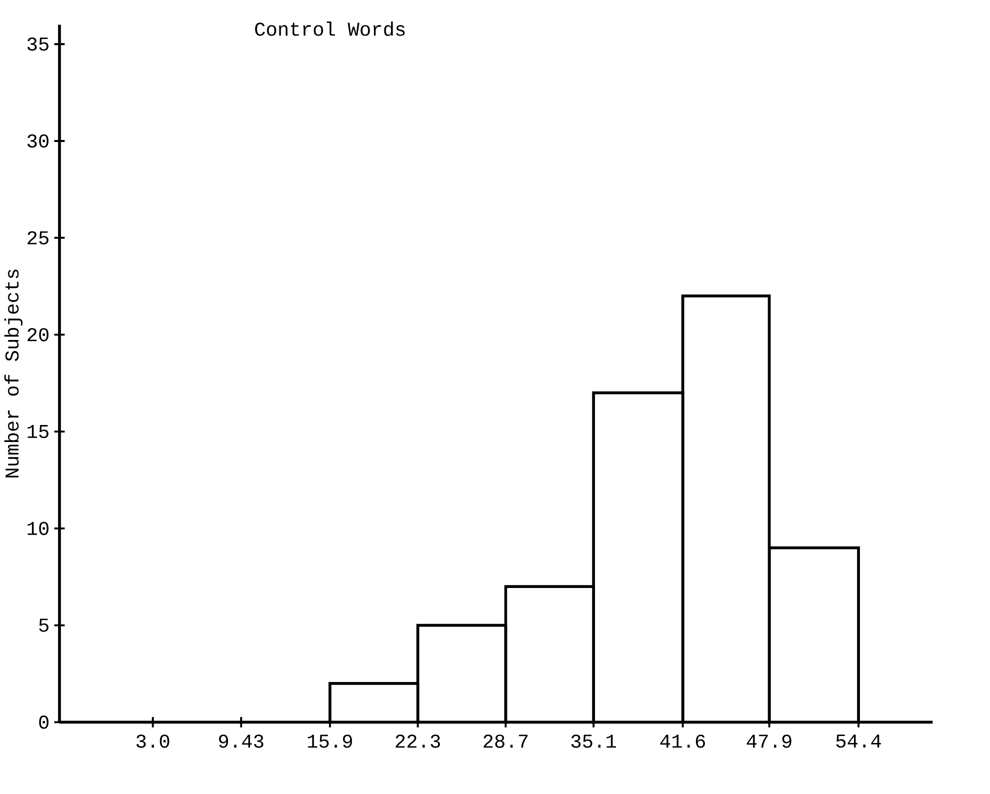 The height and width of the screenshot is (794, 990). Describe the element at coordinates (506, 741) in the screenshot. I see `x-tick-label: 28.7` at that location.